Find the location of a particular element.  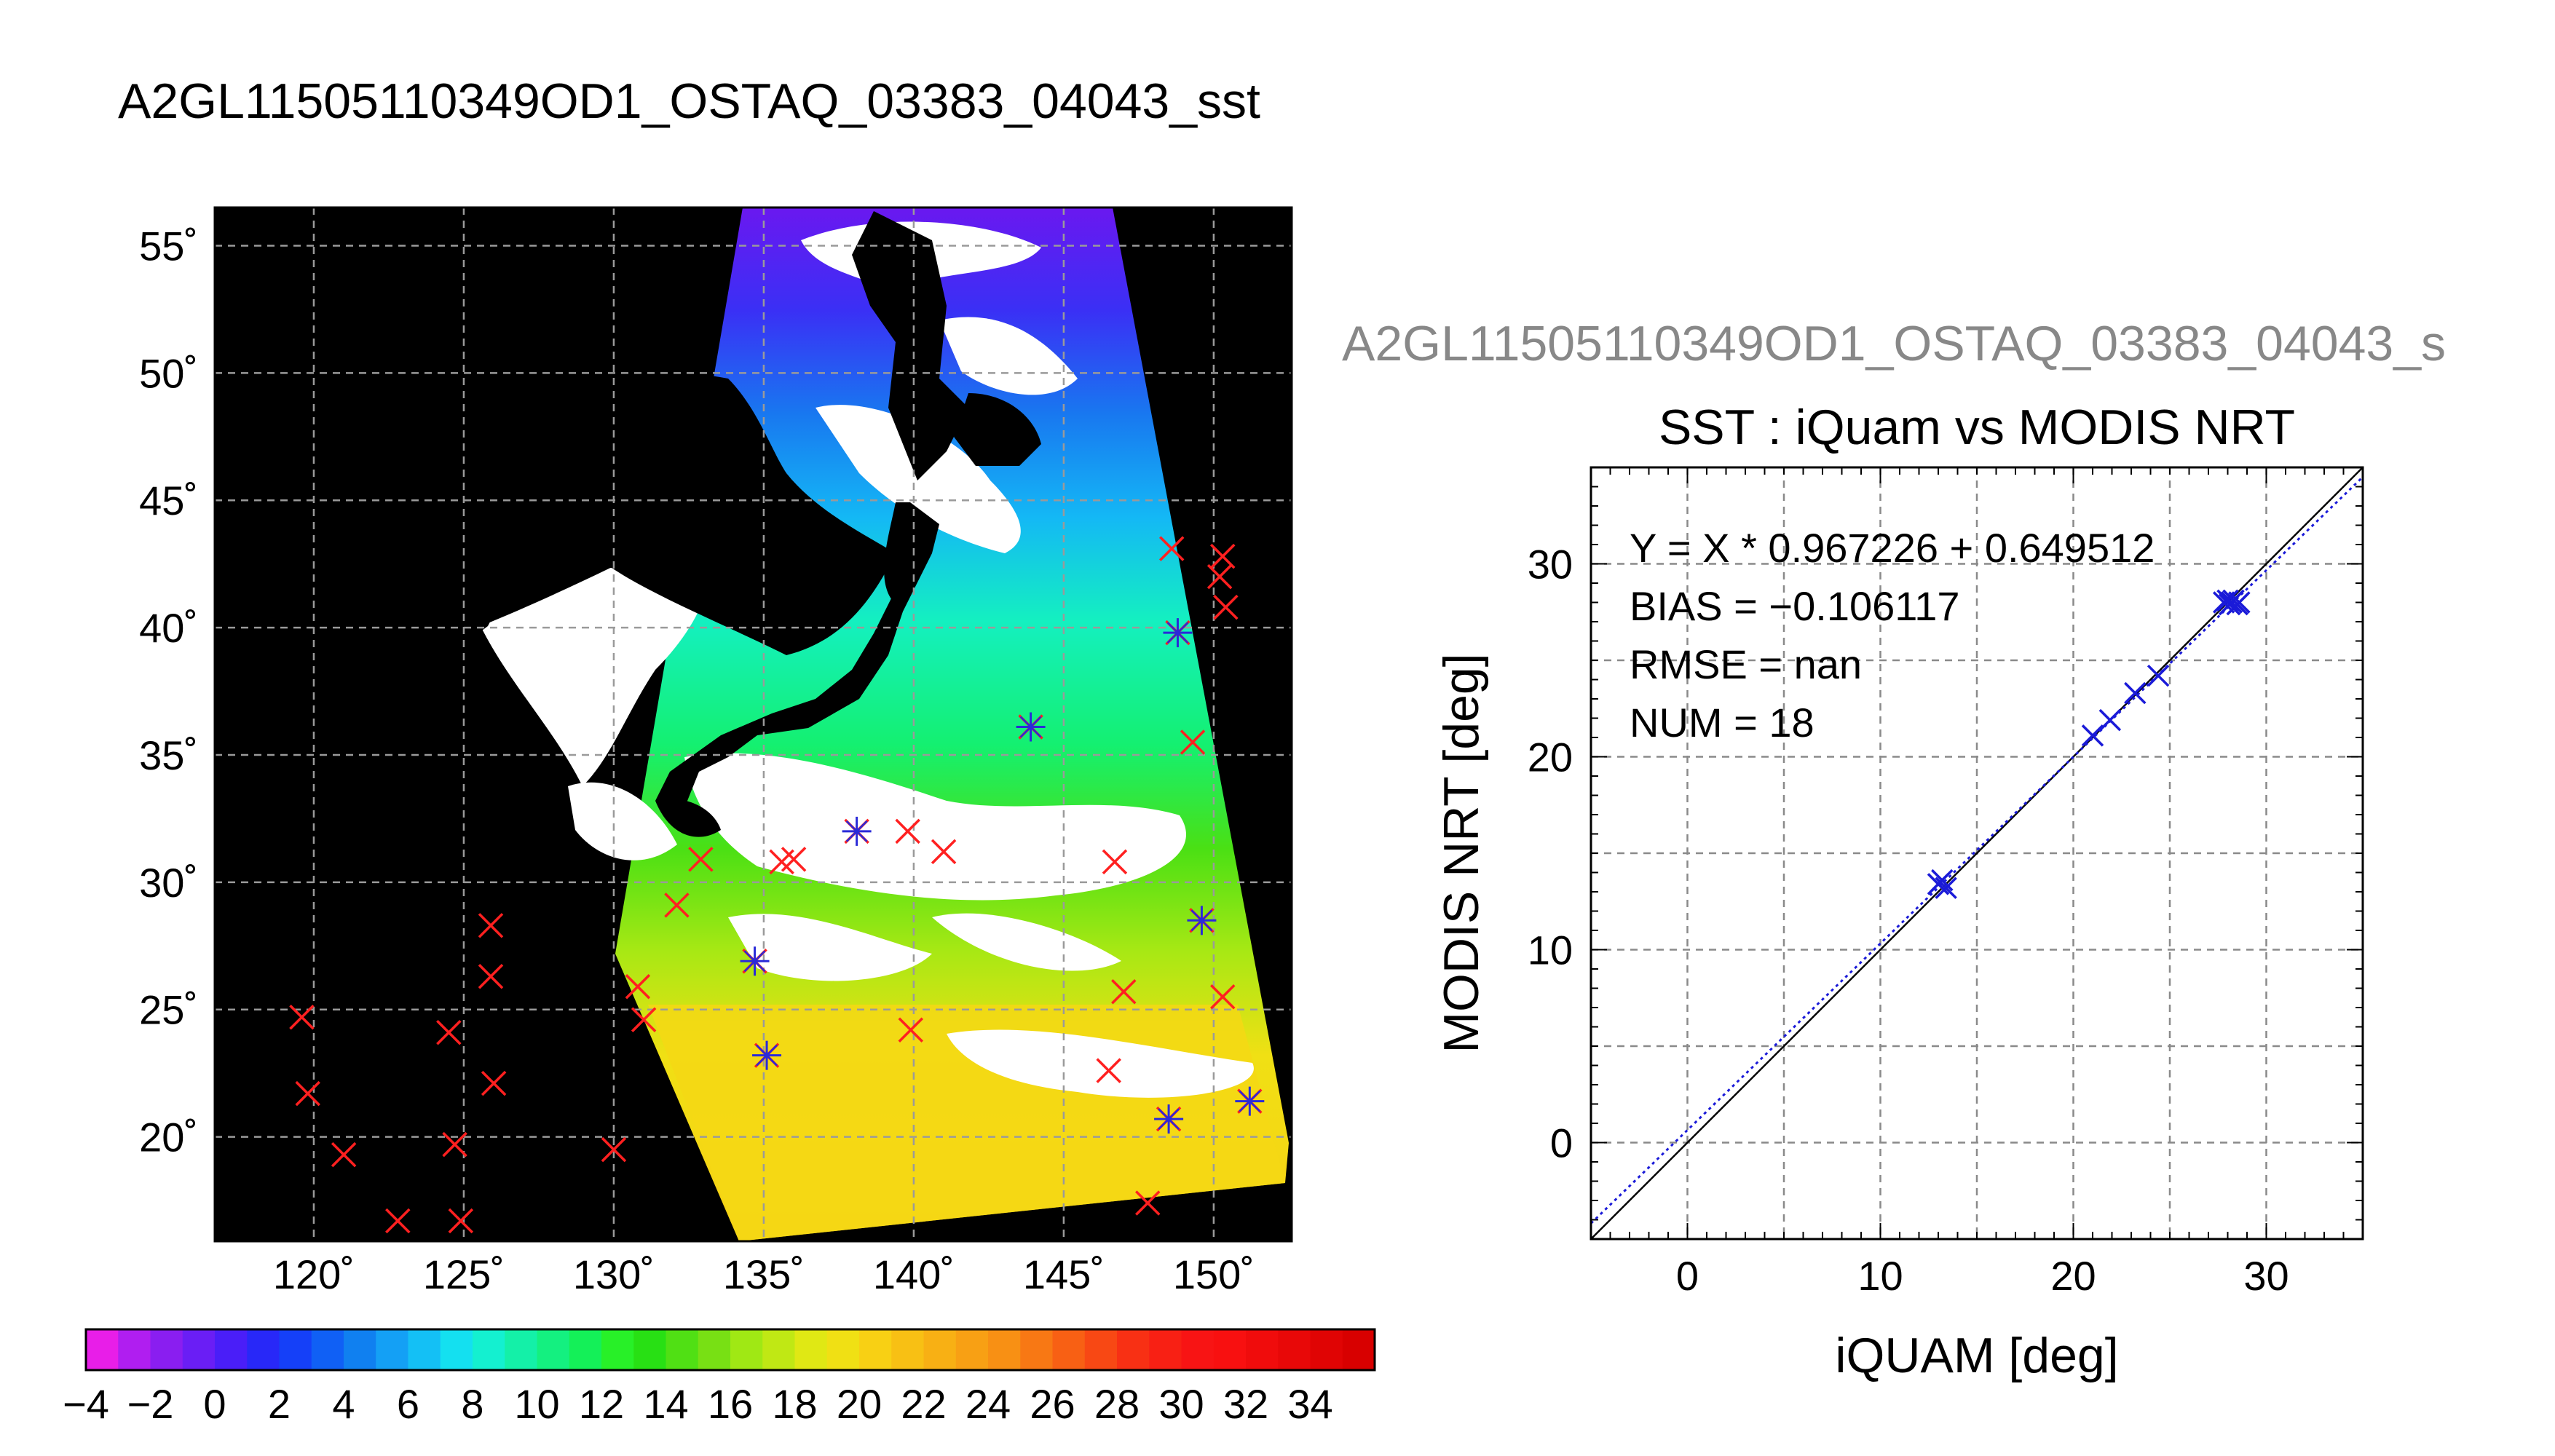

map-lat-tick-label: 20˚ is located at coordinates (168, 1137).